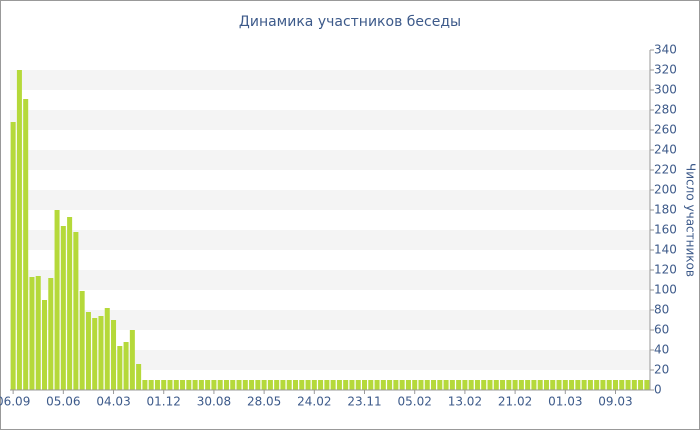  Describe the element at coordinates (661, 370) in the screenshot. I see `y-tick-label: 20` at that location.